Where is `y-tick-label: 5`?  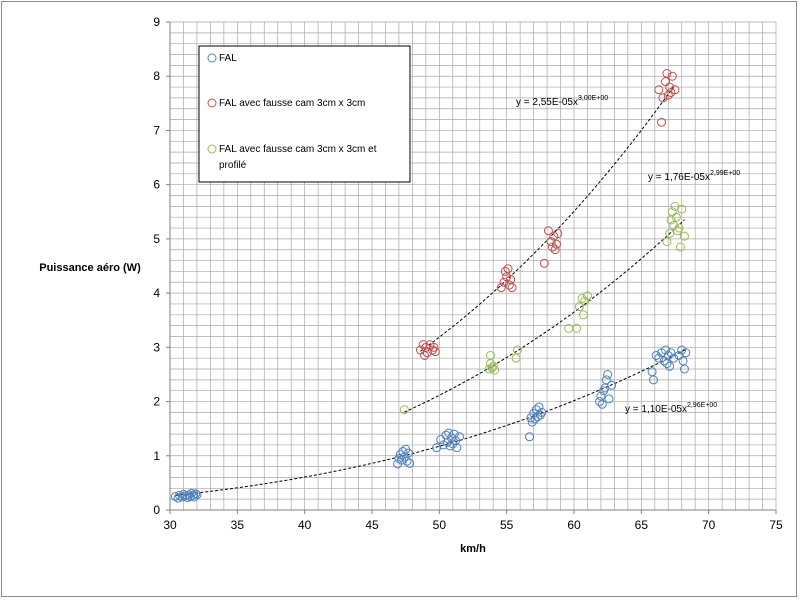 y-tick-label: 5 is located at coordinates (156, 239).